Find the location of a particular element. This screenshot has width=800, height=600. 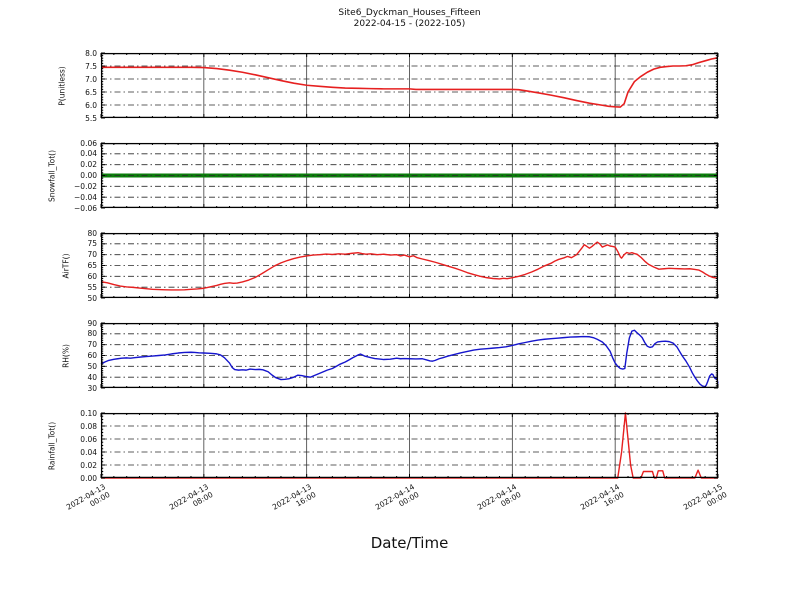

y-tick-label: 90 is located at coordinates (92, 323).